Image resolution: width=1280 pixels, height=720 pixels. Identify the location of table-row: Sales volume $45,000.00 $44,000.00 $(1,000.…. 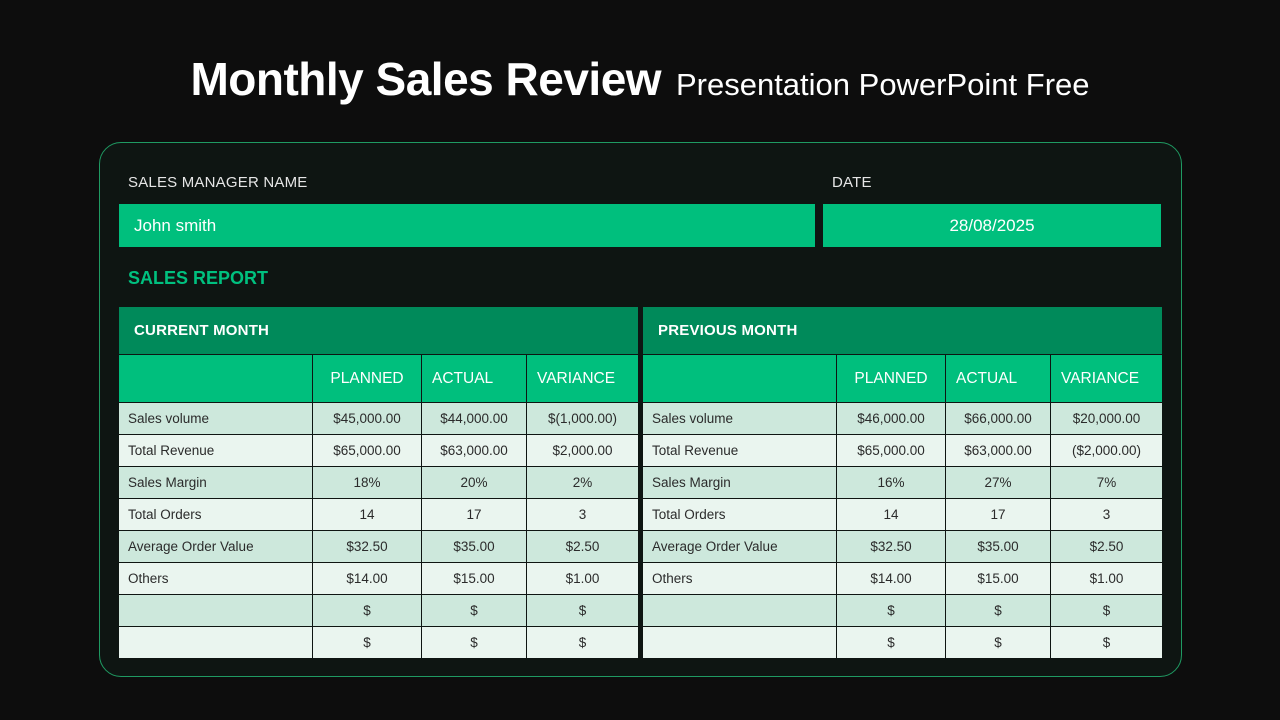
(379, 418).